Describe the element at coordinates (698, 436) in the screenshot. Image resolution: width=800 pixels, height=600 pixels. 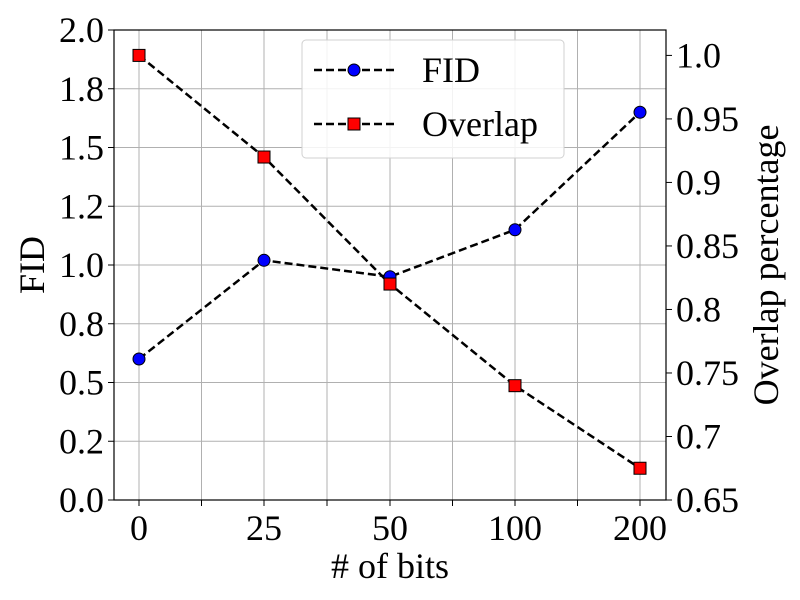
I see `y2-tick-label: 0.7` at that location.